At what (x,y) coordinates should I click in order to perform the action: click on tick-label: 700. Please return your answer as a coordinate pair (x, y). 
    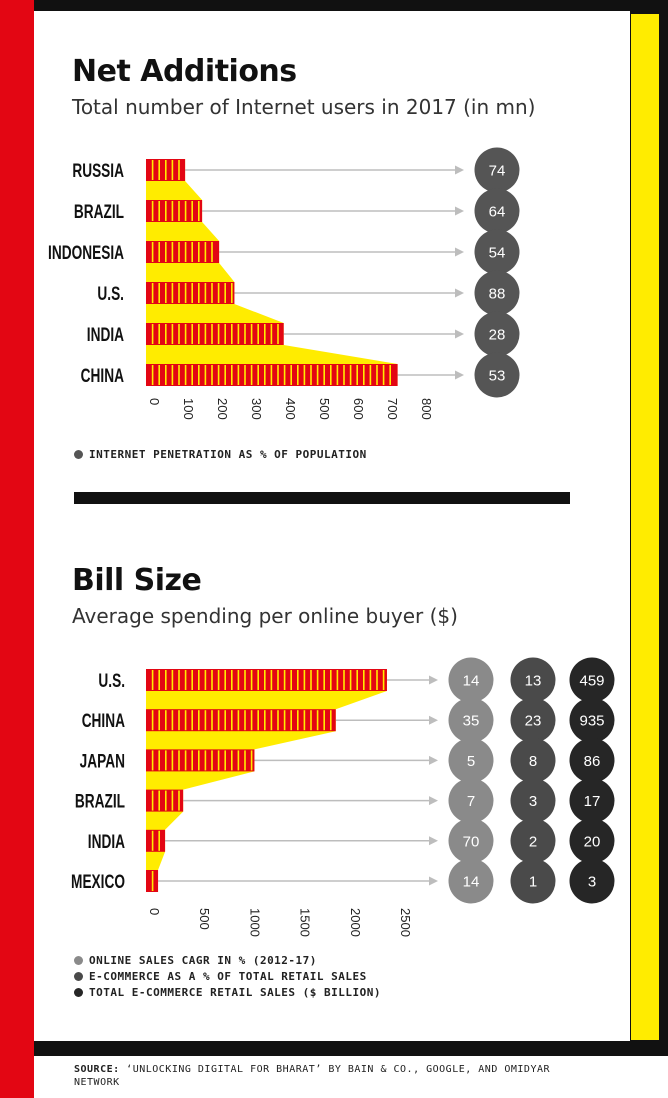
    Looking at the image, I should click on (392, 409).